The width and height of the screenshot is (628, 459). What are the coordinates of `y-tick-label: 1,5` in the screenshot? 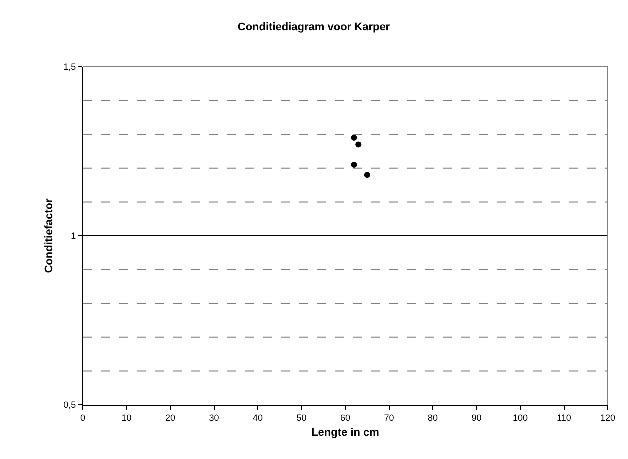 It's located at (70, 67).